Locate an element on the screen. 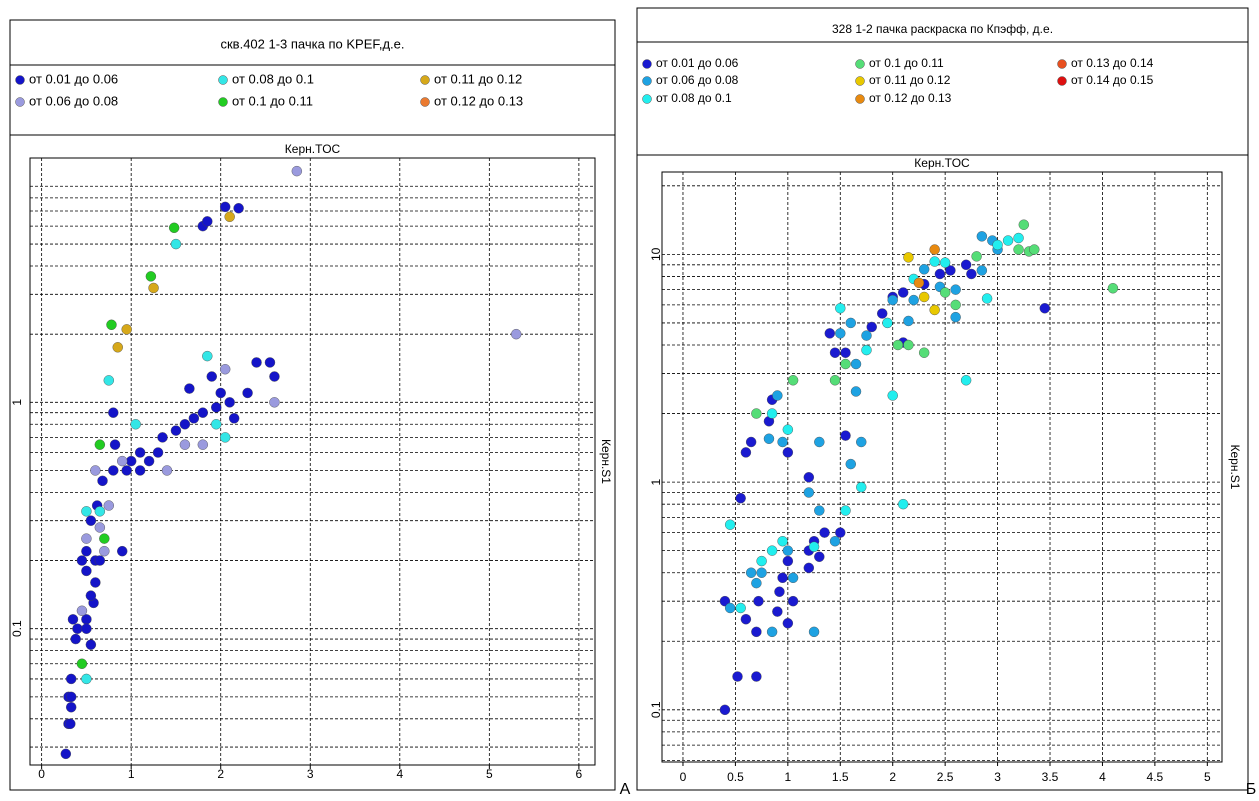 This screenshot has width=1259, height=801. x-tick-label: 0.5 is located at coordinates (735, 777).